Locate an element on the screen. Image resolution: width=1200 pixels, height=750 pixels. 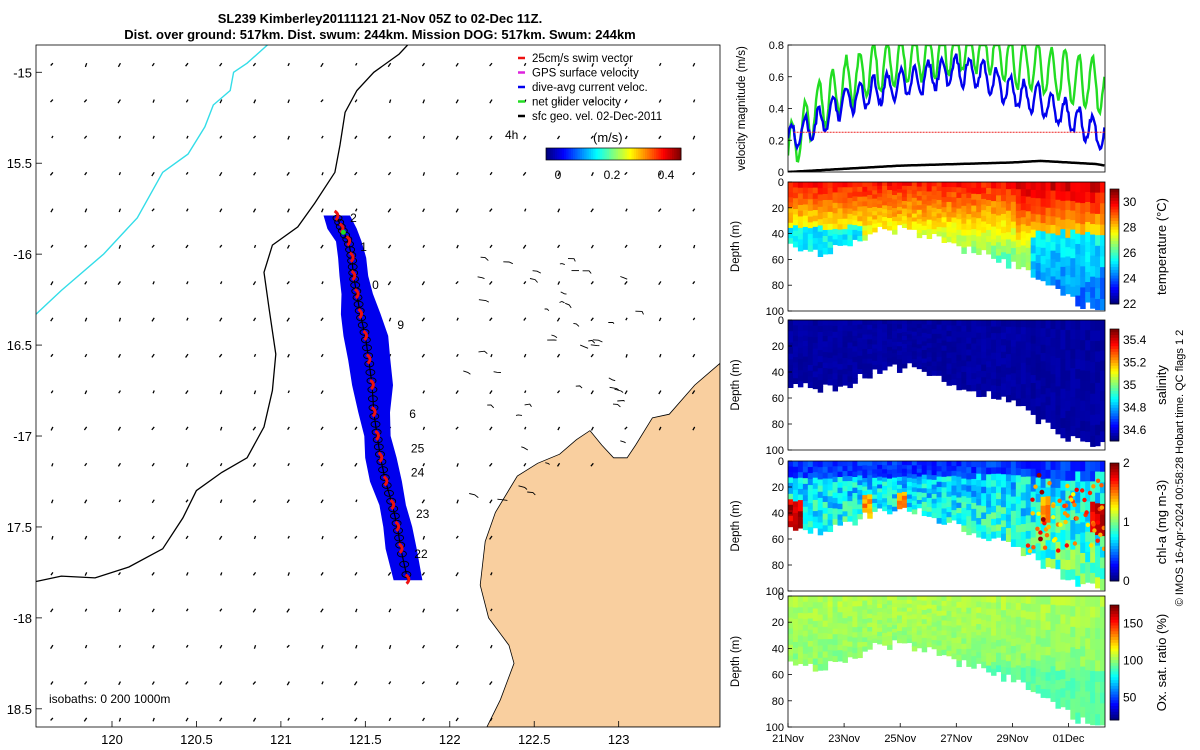
chla-ylabel: Depth (m) is located at coordinates (736, 525).